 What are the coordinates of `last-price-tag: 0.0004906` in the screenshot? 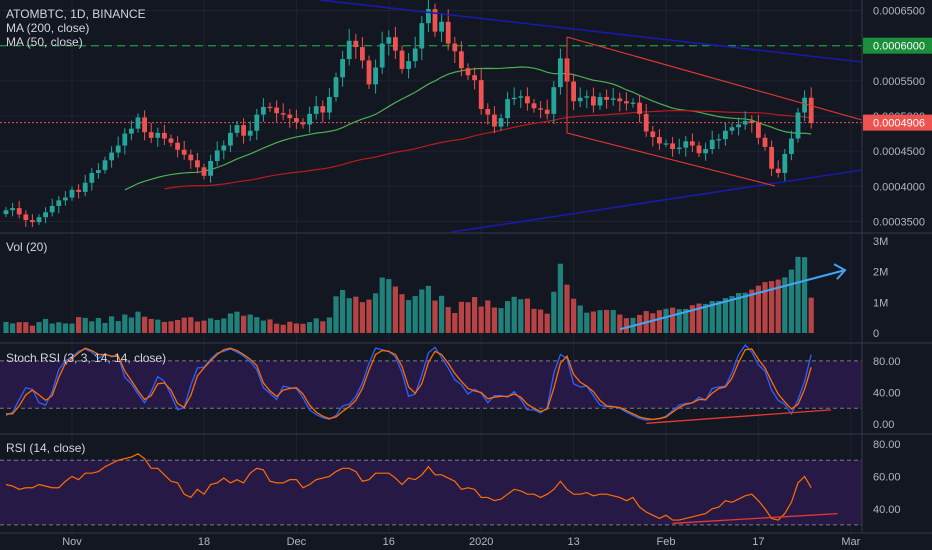 It's located at (899, 124).